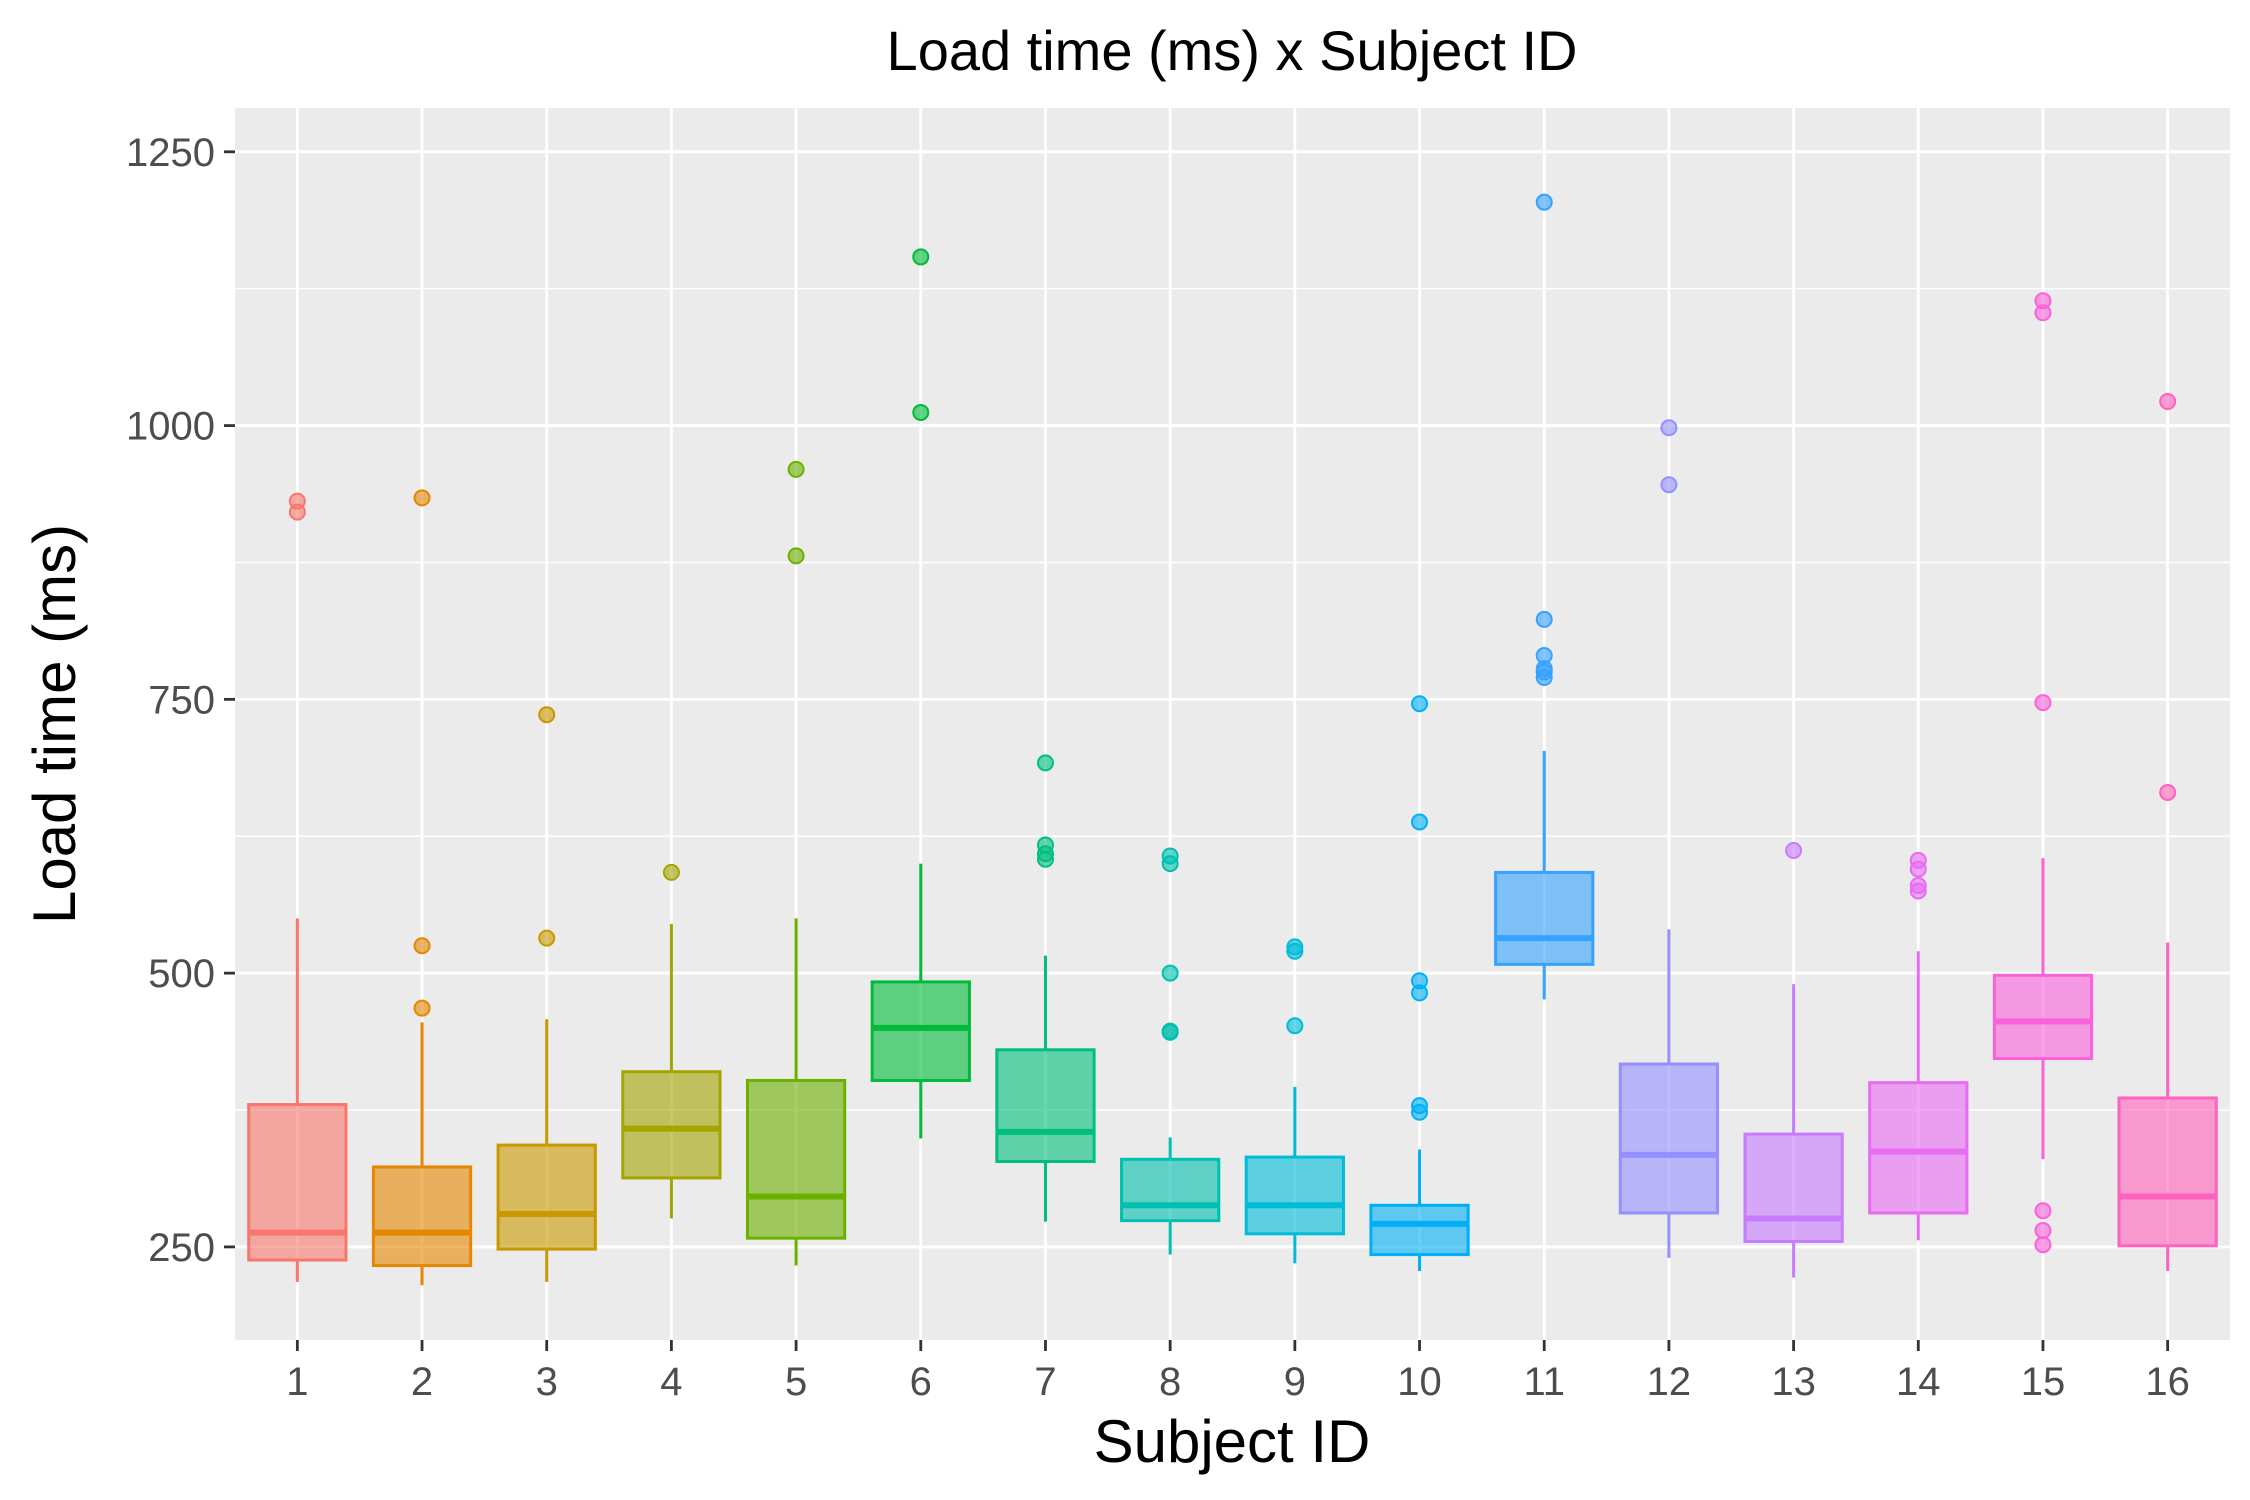  I want to click on x-tick-label: 12, so click(1669, 1382).